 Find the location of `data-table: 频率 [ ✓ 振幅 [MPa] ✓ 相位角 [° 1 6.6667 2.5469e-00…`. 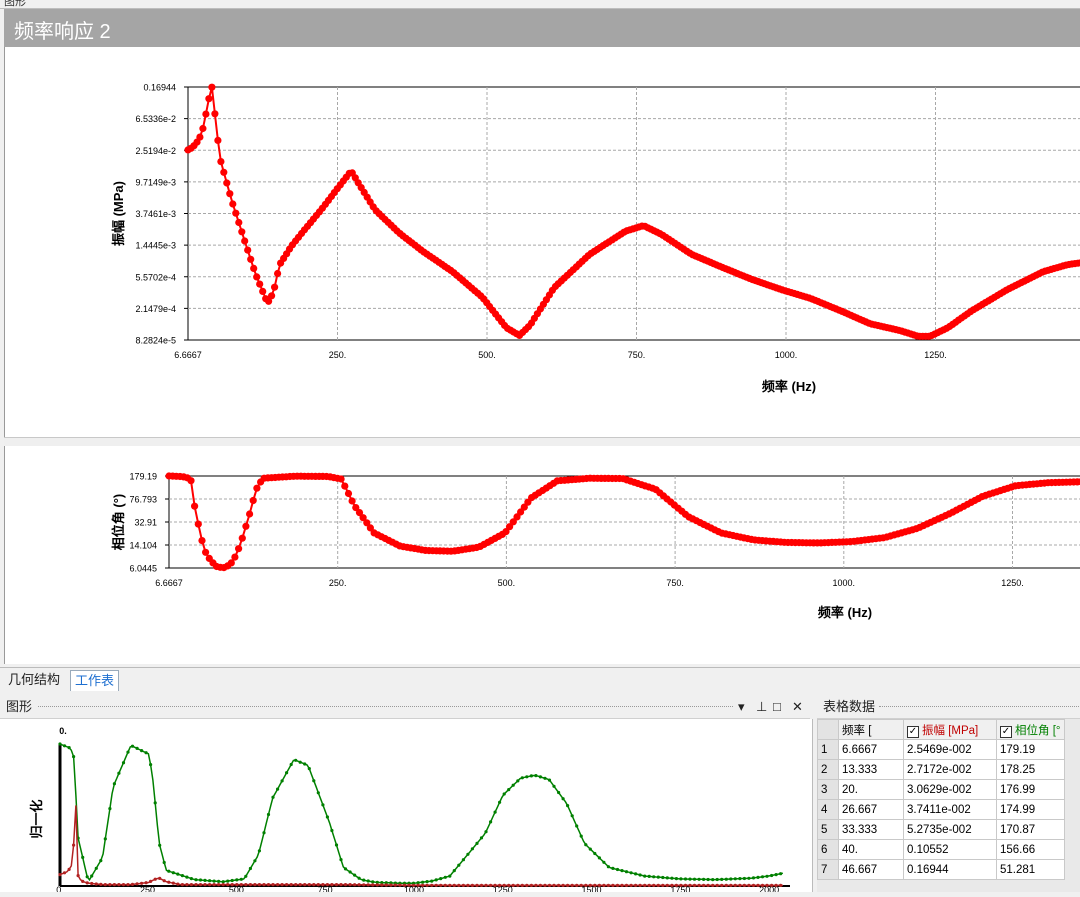

data-table: 频率 [ ✓ 振幅 [MPa] ✓ 相位角 [° 1 6.6667 2.5469e-00… is located at coordinates (941, 799).